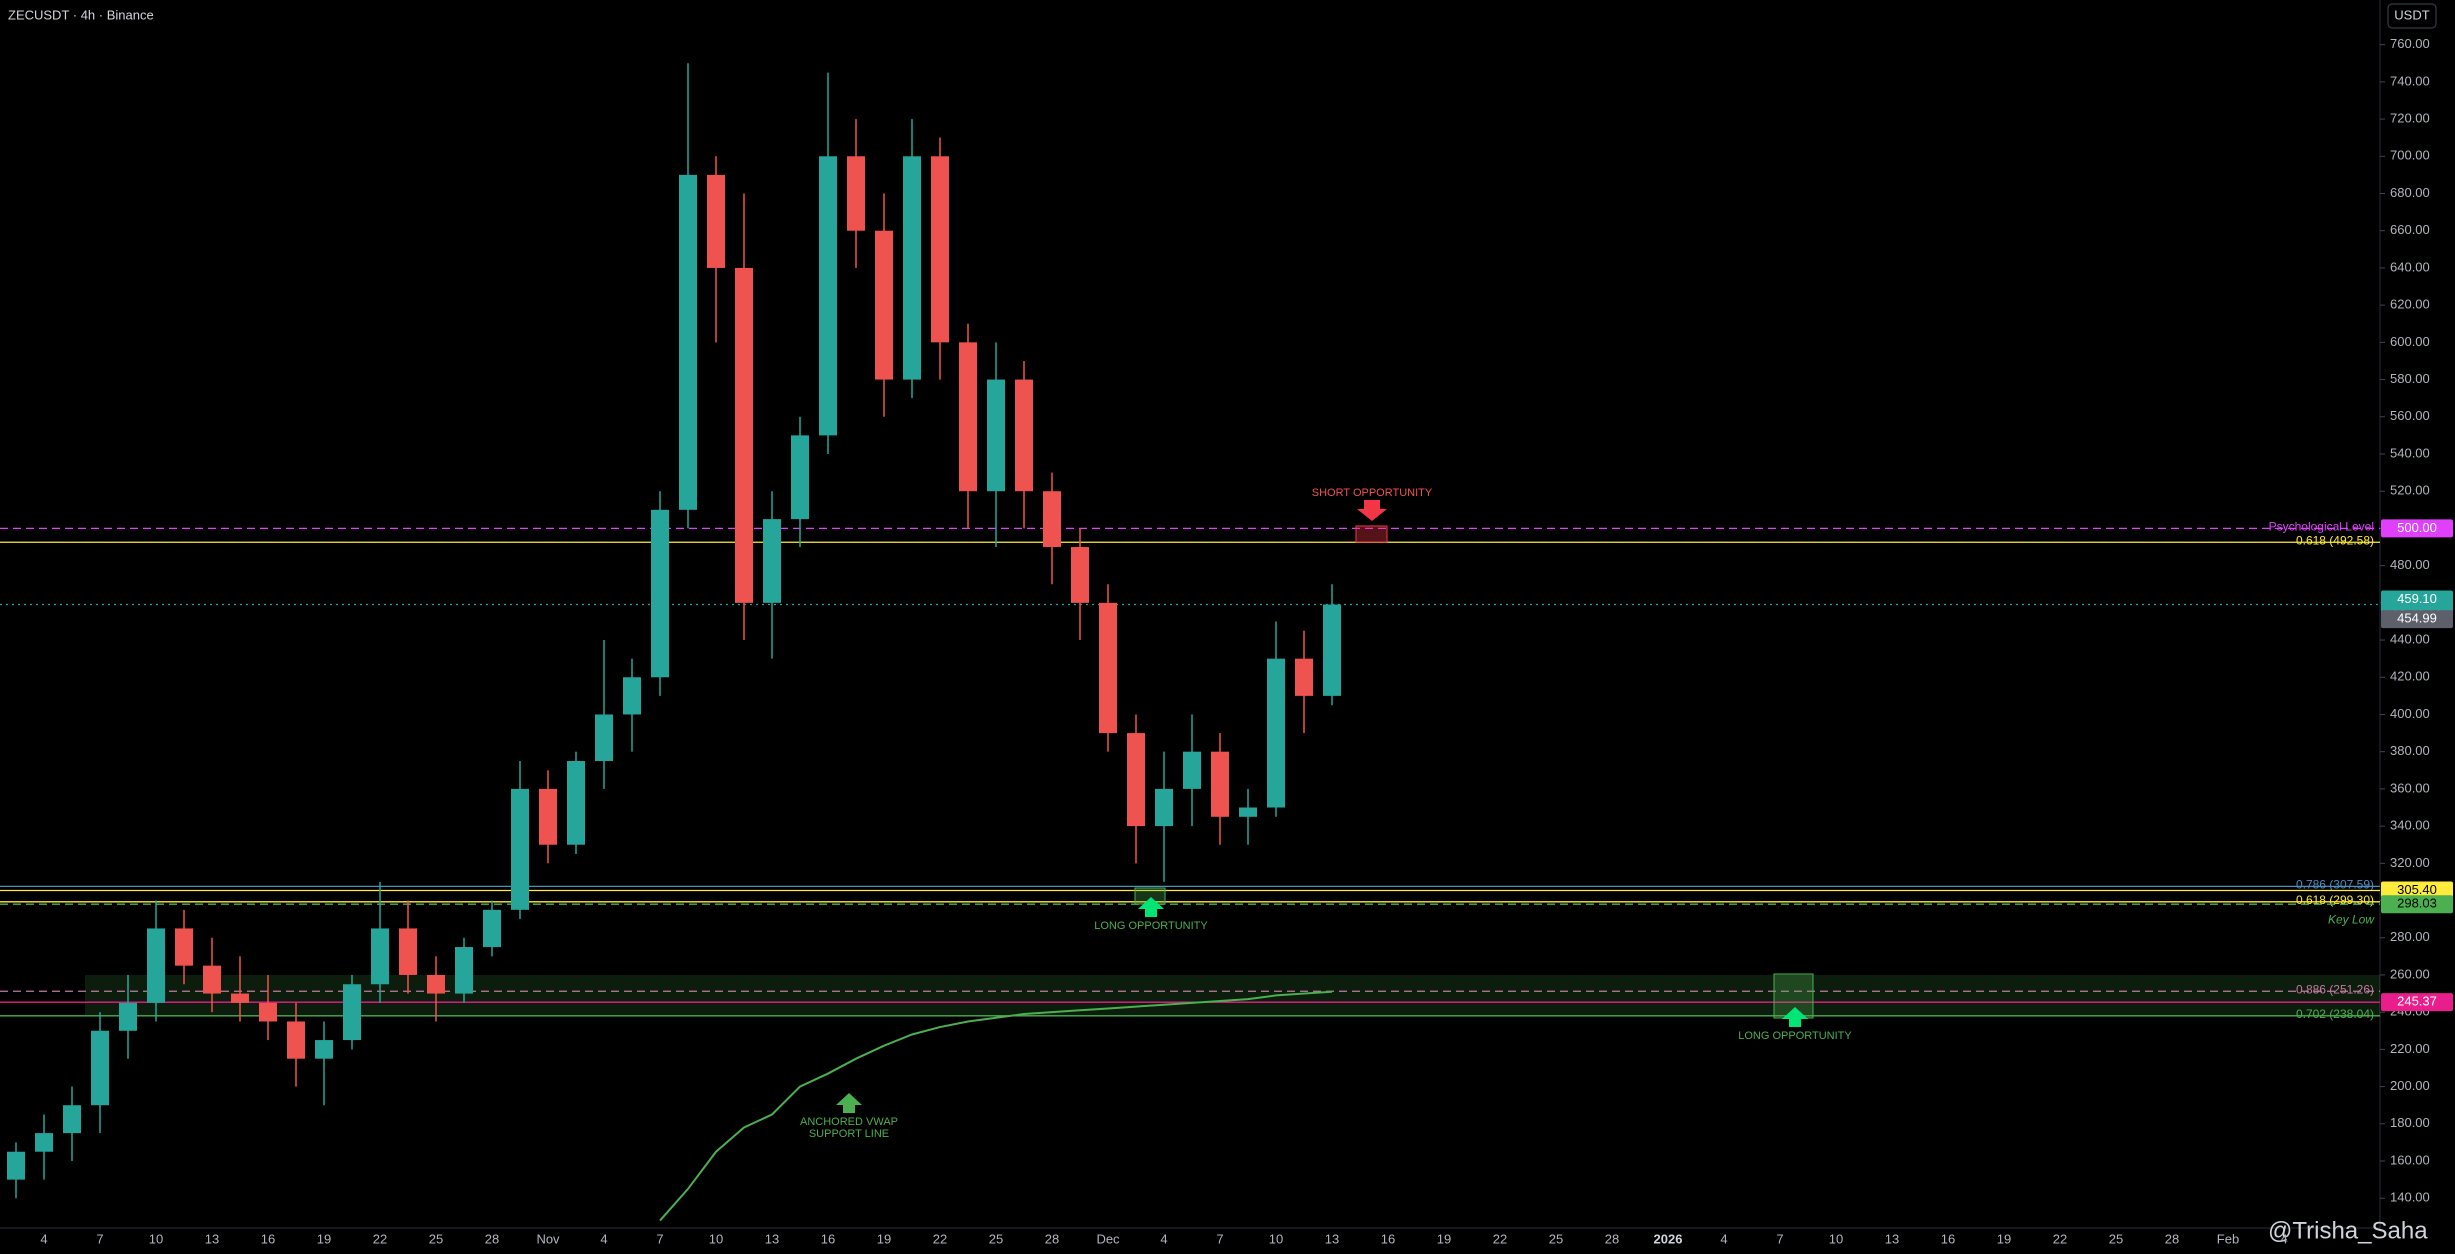 The height and width of the screenshot is (1254, 2455). I want to click on long-arrow, so click(1795, 1017).